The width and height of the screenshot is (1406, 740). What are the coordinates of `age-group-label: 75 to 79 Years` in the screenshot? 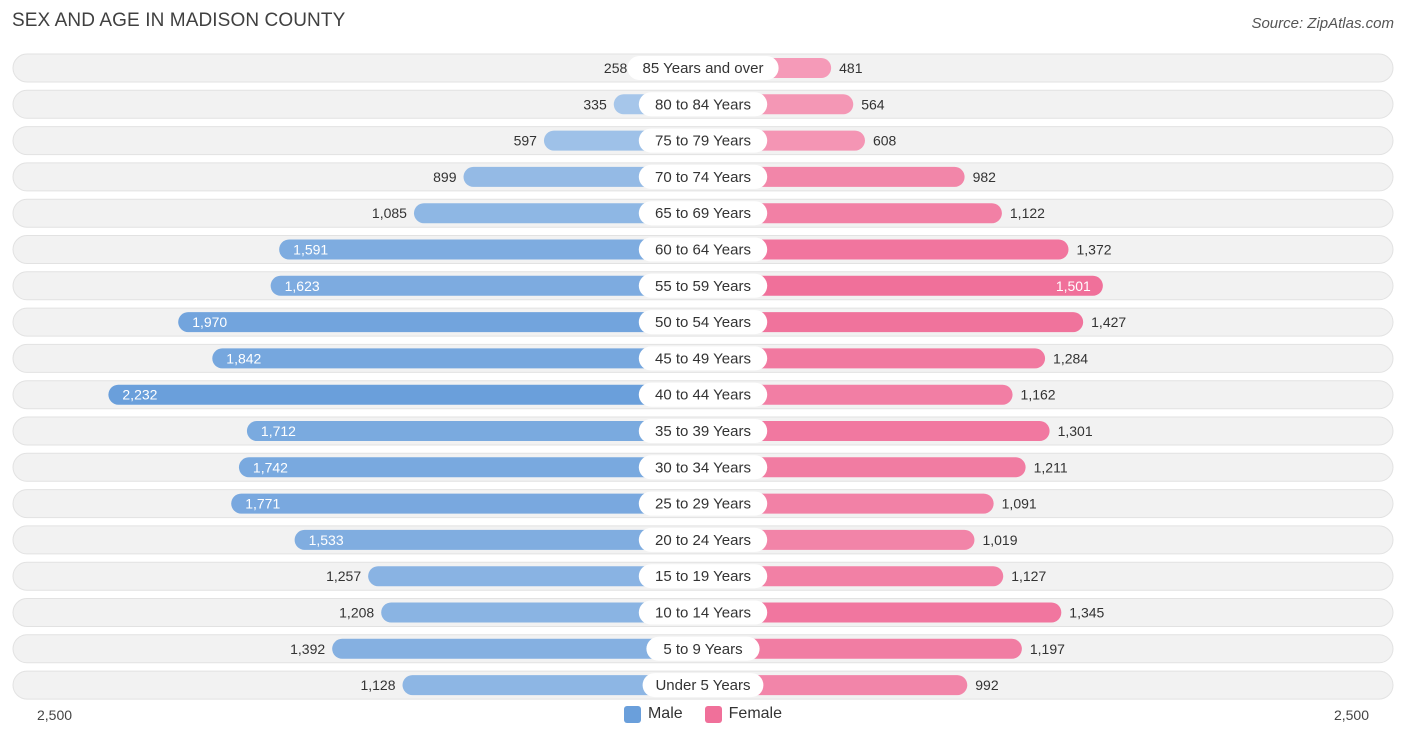 It's located at (703, 141).